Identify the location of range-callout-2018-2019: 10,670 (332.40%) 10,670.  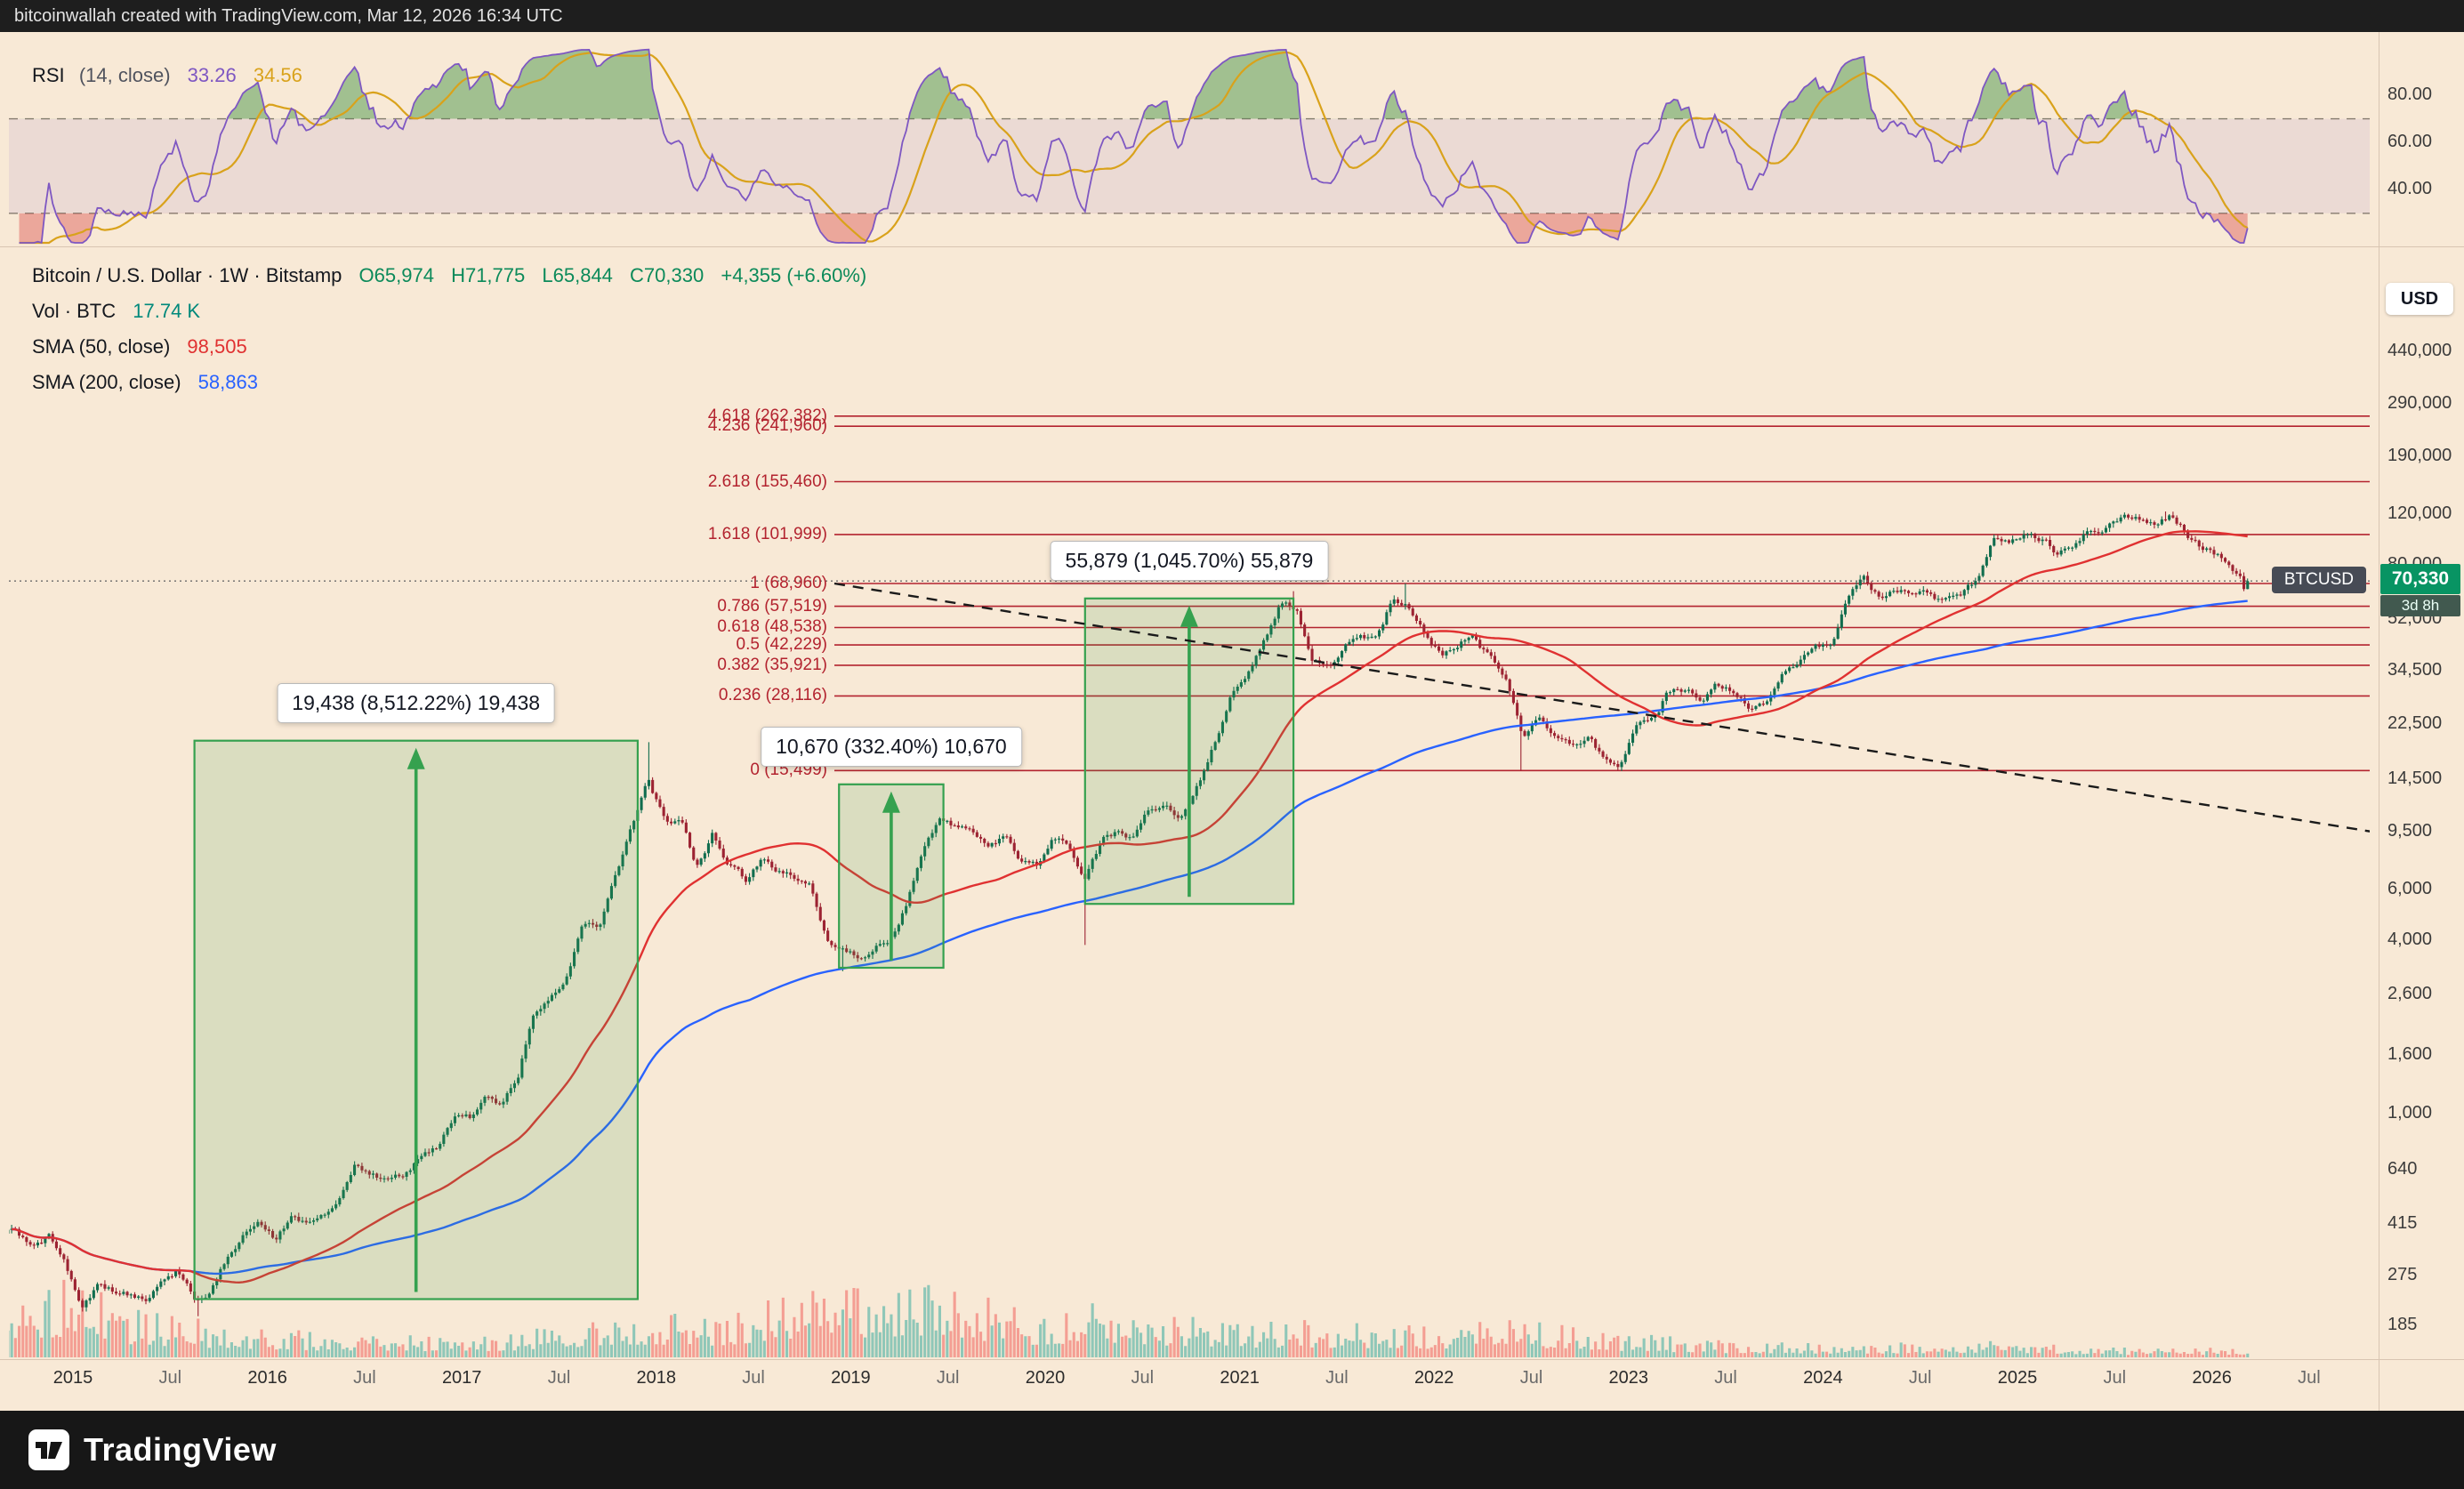
(892, 746).